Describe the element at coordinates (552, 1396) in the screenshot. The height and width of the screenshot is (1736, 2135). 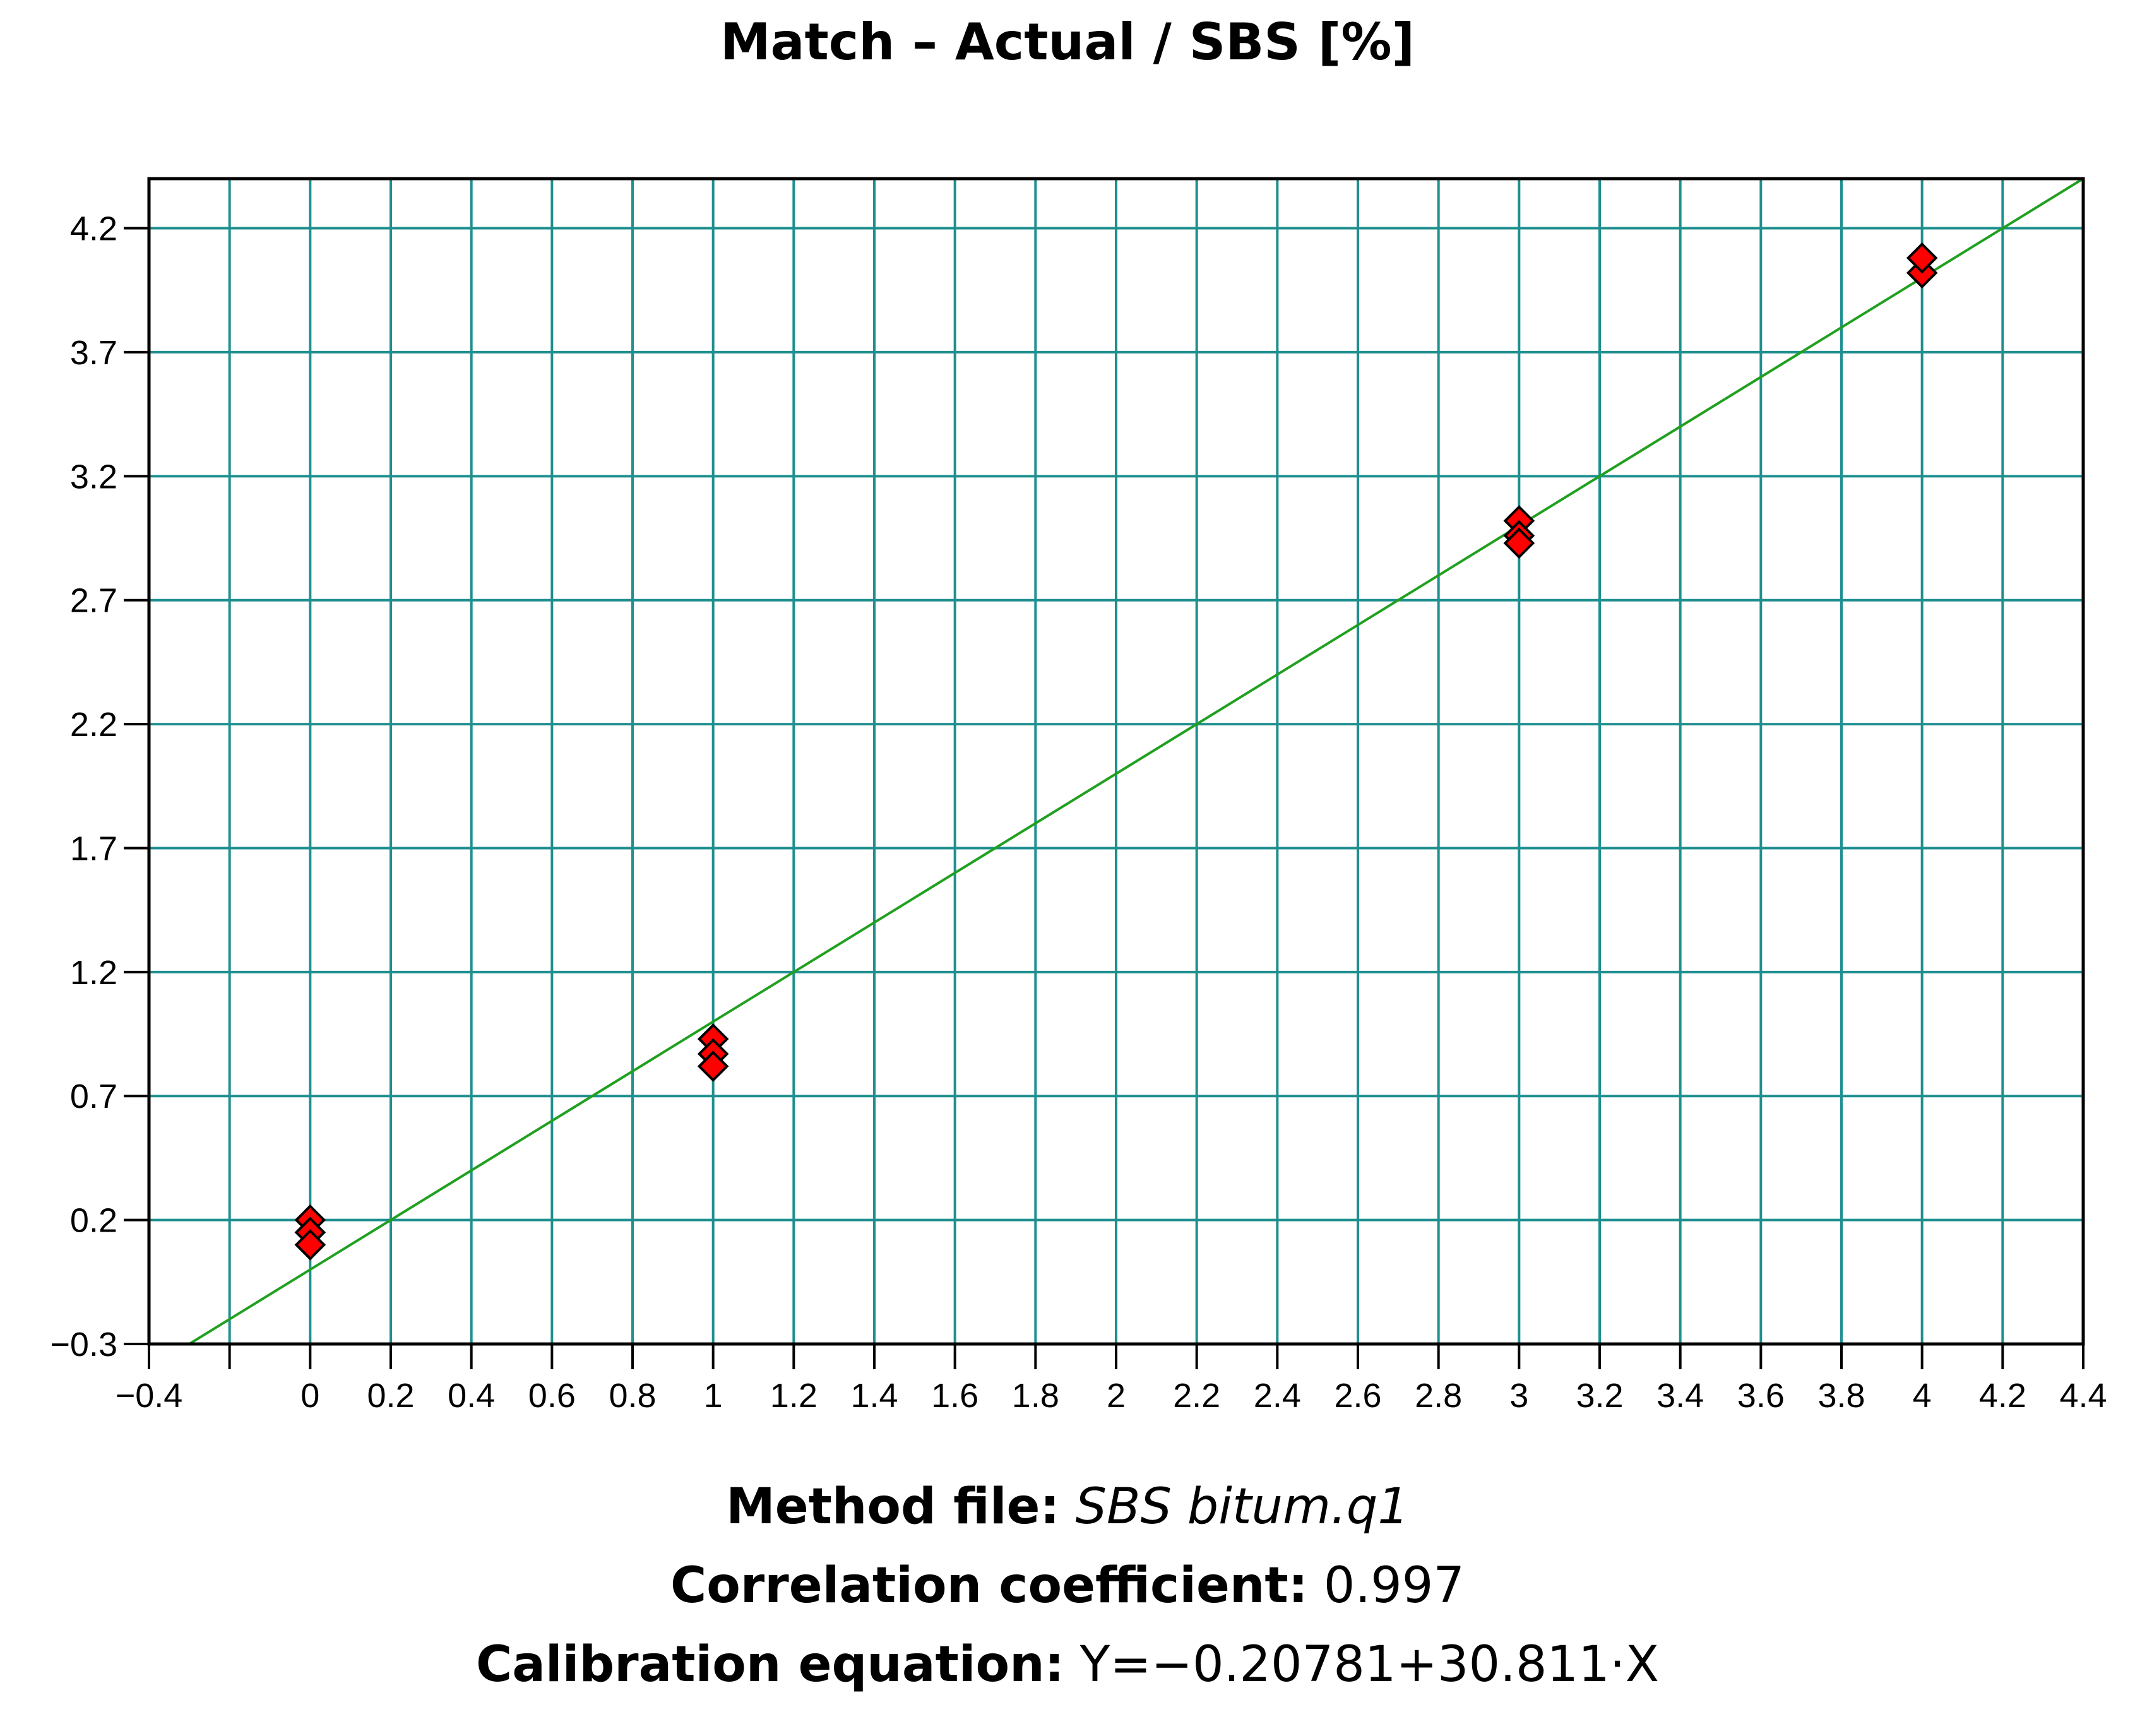
I see `x-tick-label: 0.6` at that location.